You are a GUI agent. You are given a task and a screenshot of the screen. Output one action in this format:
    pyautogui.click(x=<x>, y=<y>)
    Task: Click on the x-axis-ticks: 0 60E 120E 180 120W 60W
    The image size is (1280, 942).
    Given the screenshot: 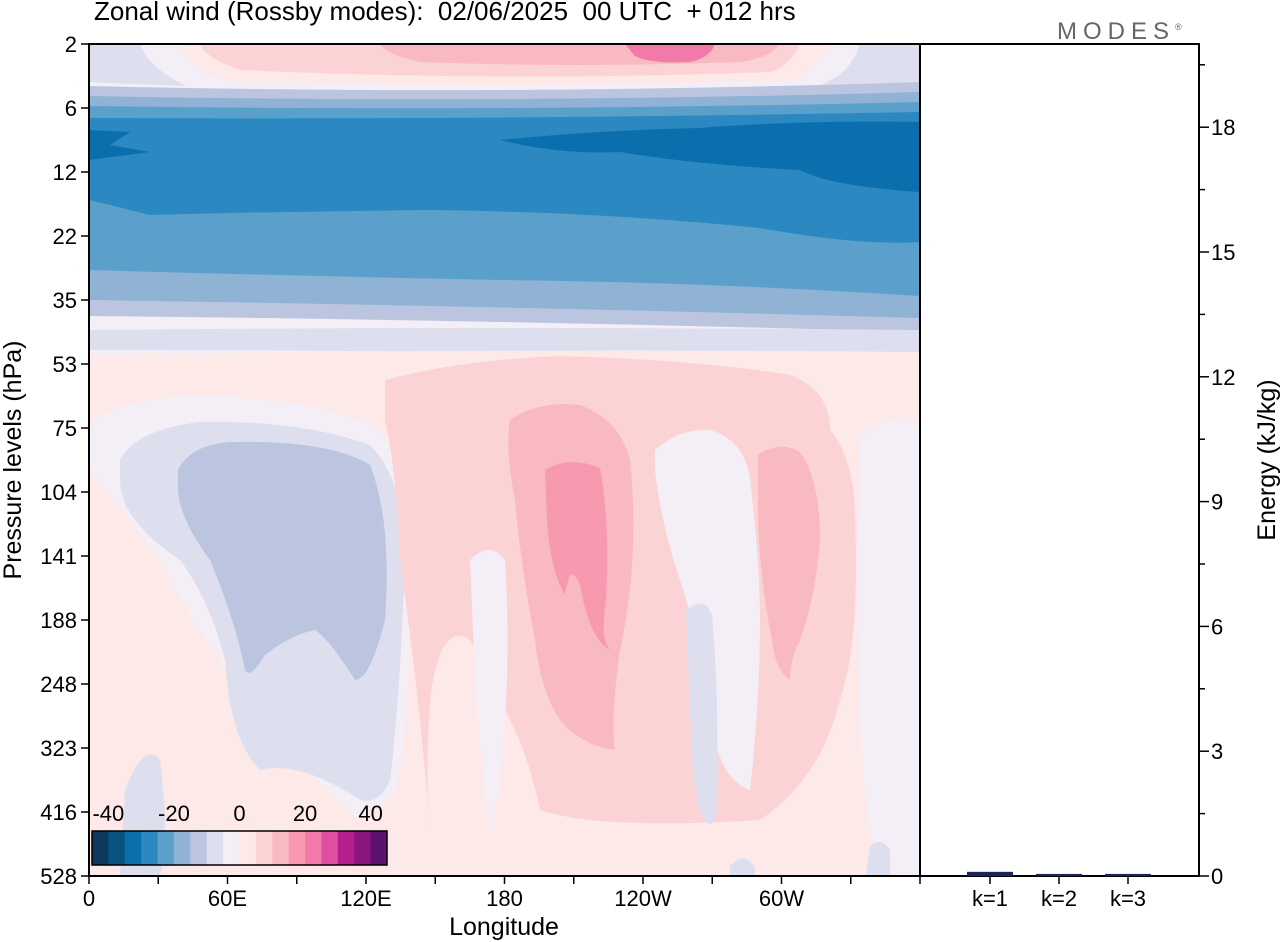 What is the action you would take?
    pyautogui.click(x=502, y=893)
    